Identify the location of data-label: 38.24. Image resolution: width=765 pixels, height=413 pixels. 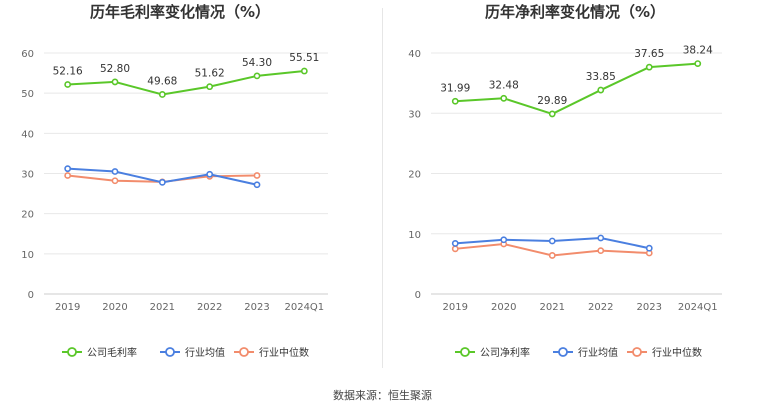
(698, 51).